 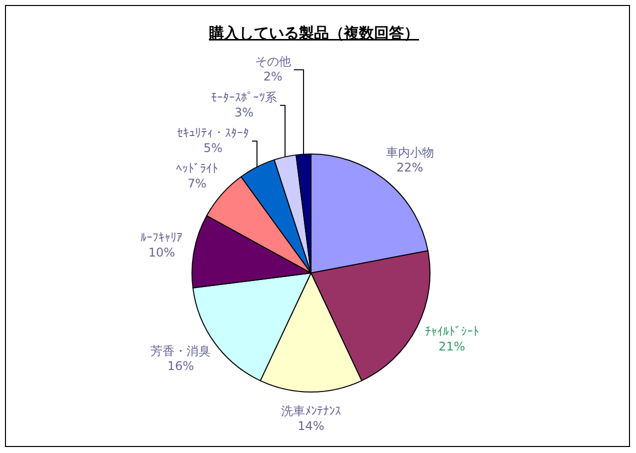 I want to click on slice-label: ﾙｰﾌｷｬﾘｱ, so click(x=161, y=237).